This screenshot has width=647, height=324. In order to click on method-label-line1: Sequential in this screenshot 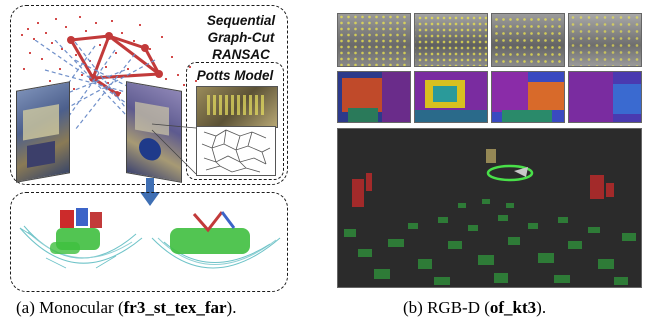, I will do `click(241, 20)`.